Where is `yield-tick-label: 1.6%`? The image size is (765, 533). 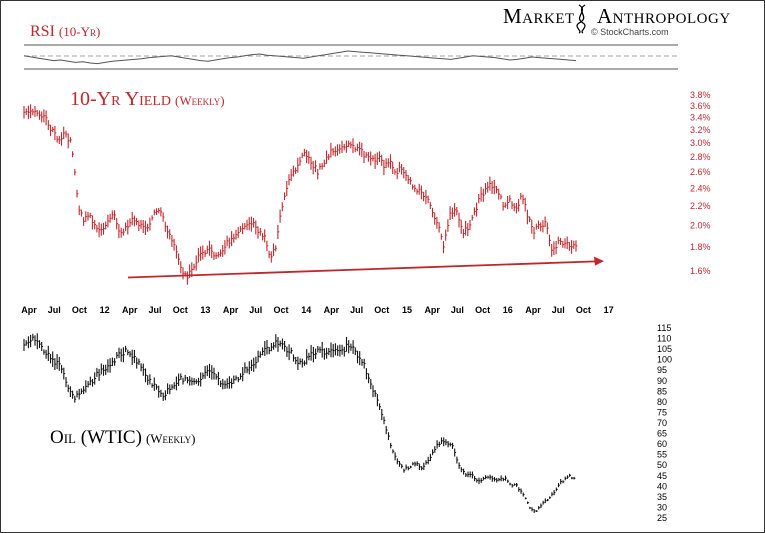
yield-tick-label: 1.6% is located at coordinates (700, 271).